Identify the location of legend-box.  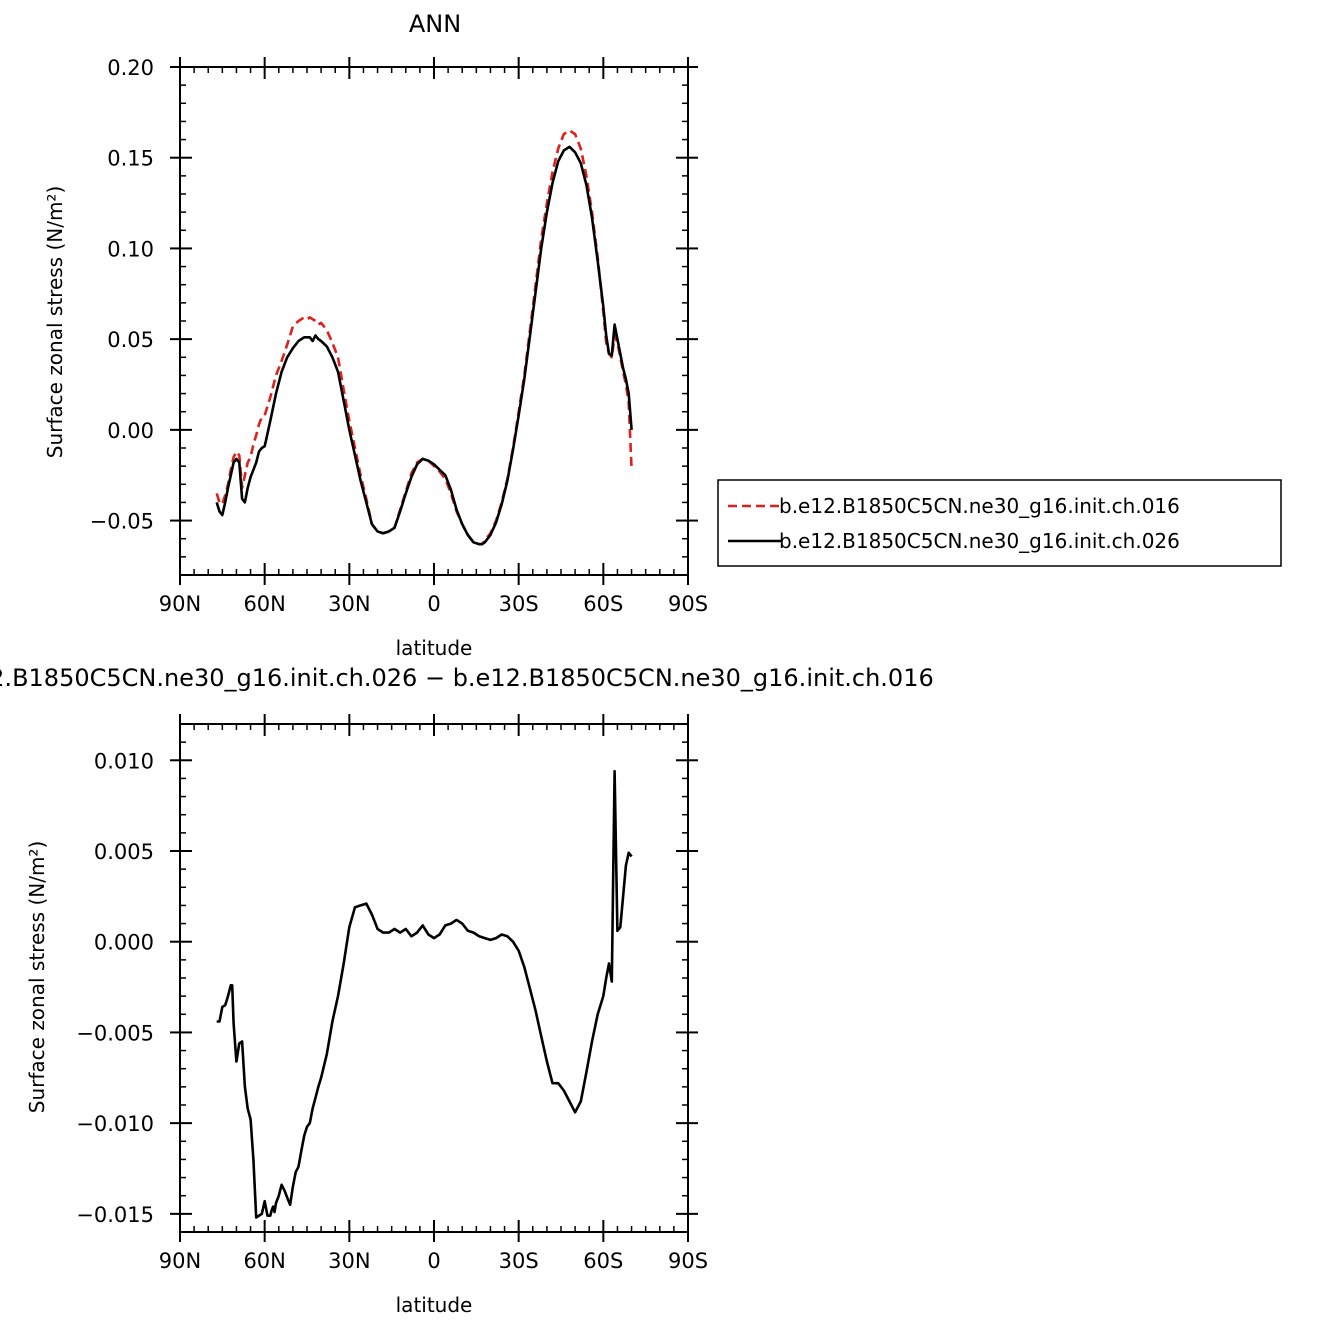
(999, 523).